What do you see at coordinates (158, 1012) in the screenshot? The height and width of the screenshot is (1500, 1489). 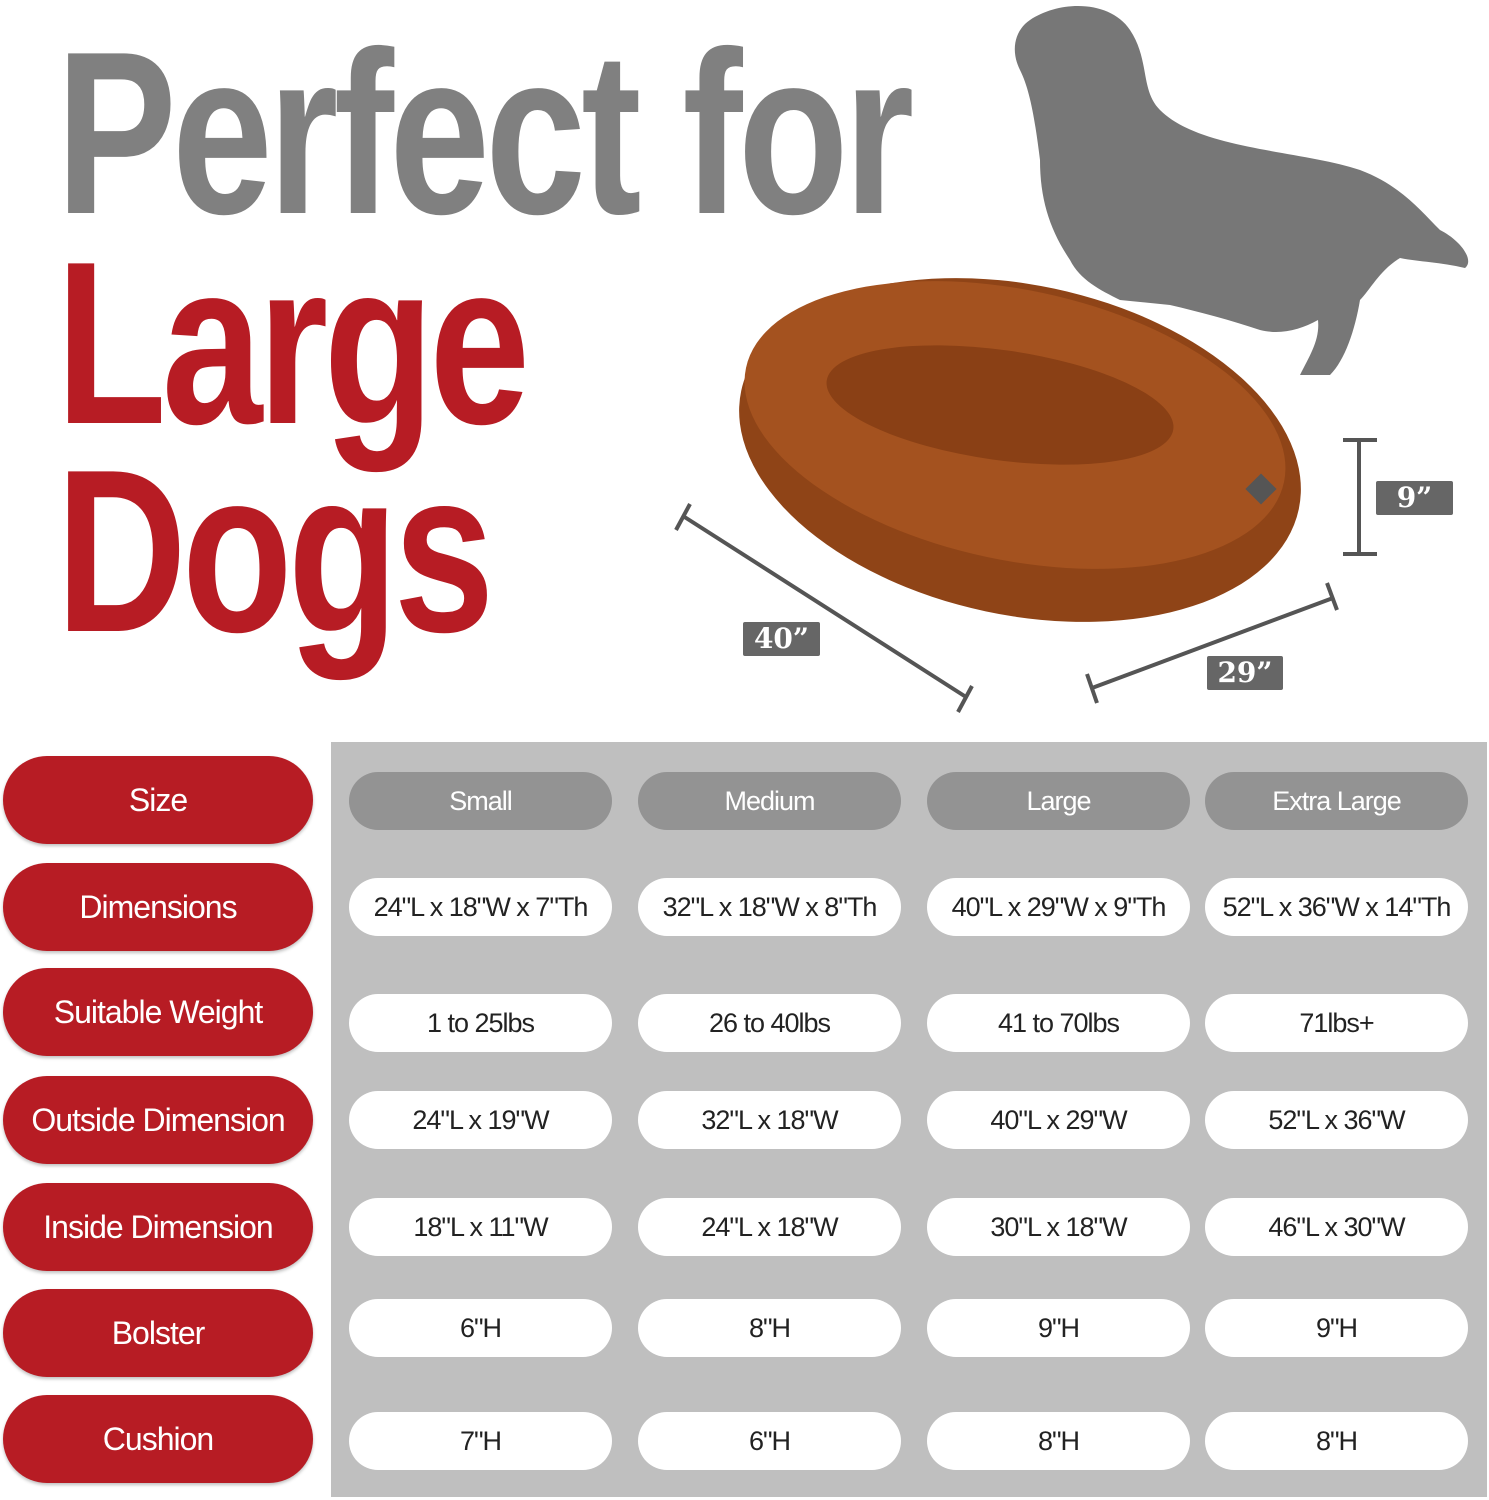 I see `row-label: Suitable Weight` at bounding box center [158, 1012].